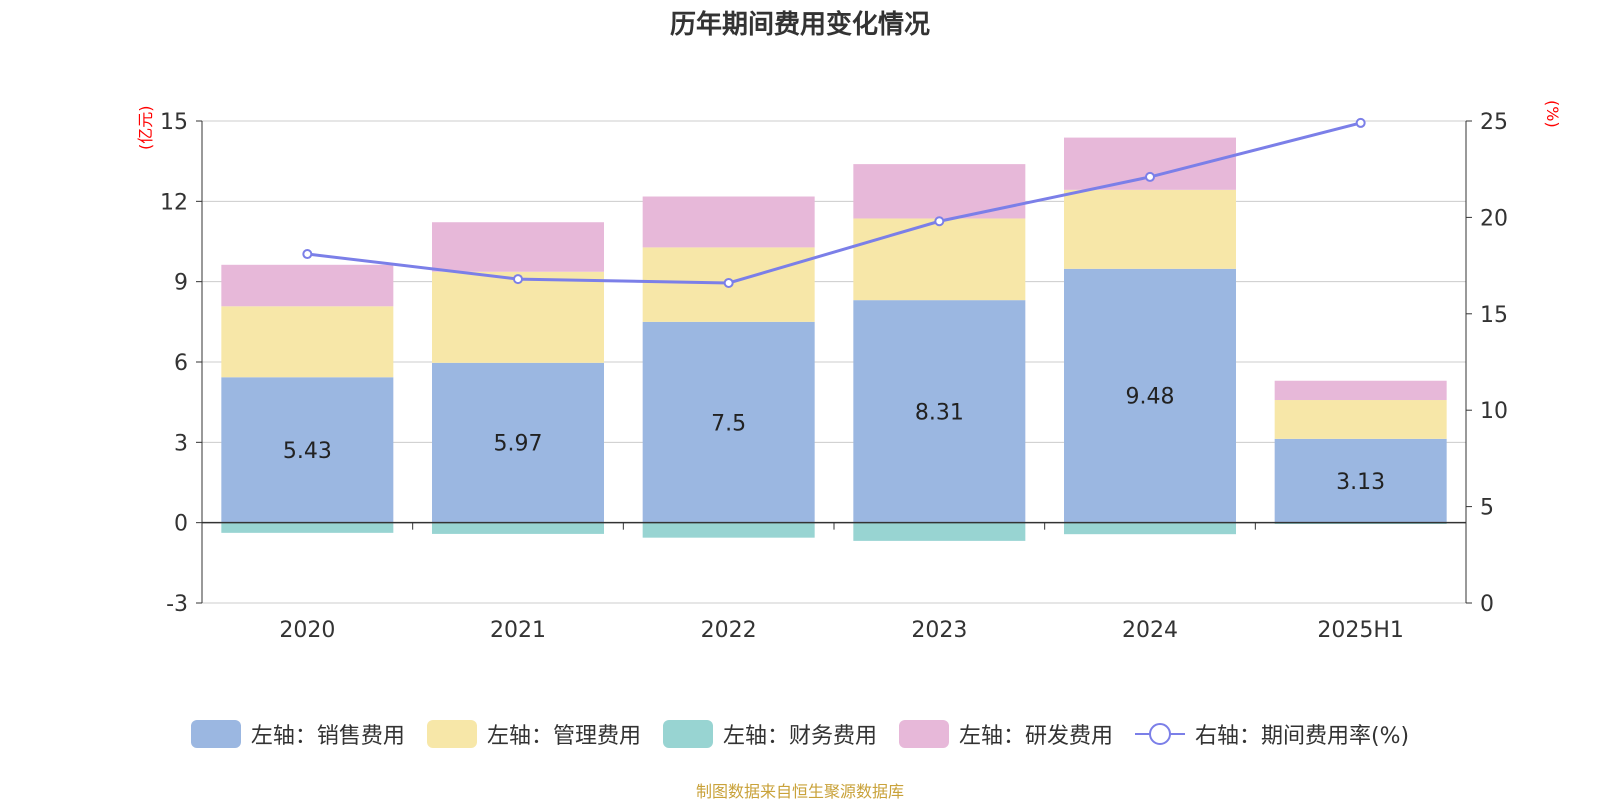 The image size is (1600, 802). What do you see at coordinates (181, 443) in the screenshot?
I see `left-axis-tick-label: 3` at bounding box center [181, 443].